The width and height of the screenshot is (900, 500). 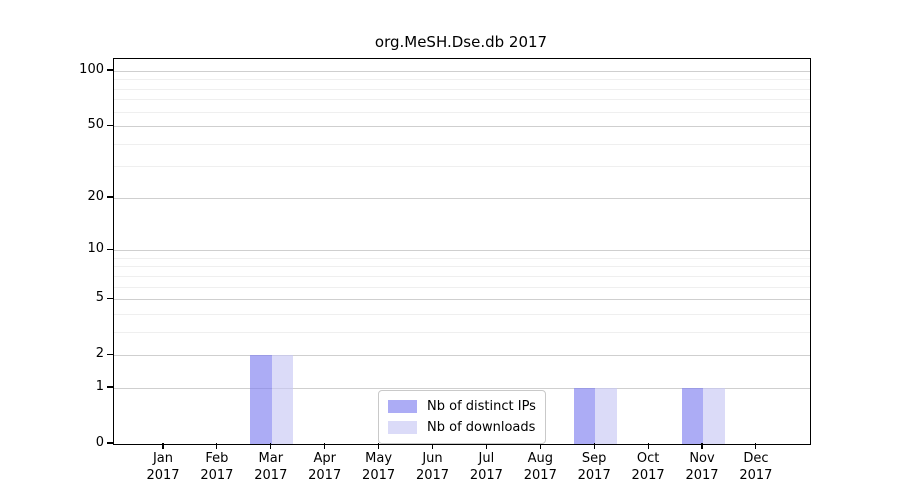 I want to click on x-tick-month: May, so click(x=379, y=458).